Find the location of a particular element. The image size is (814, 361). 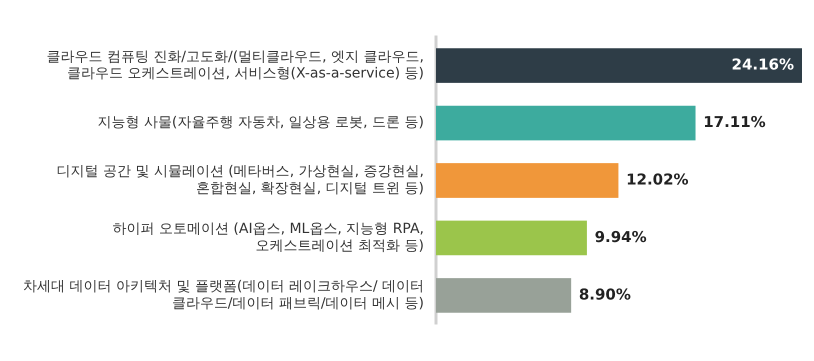

y-tick-label: 차세대 데이터 아키텍처 및 플랫폼(데이터 레이크하우스/ 데이터 클라우드/데이터 패브릭/데이터 메시 등) is located at coordinates (223, 295).